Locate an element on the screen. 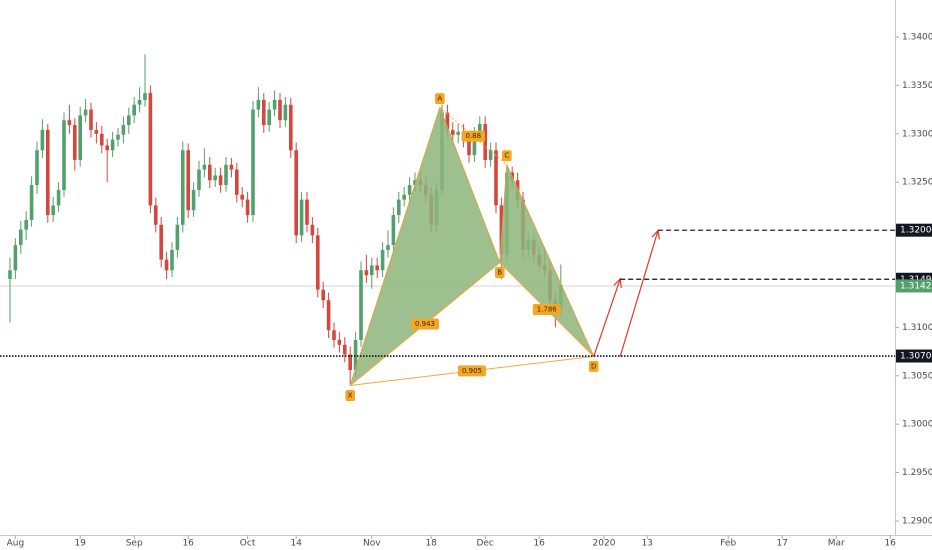 Image resolution: width=932 pixels, height=550 pixels. x-tick-label: Aug is located at coordinates (16, 544).